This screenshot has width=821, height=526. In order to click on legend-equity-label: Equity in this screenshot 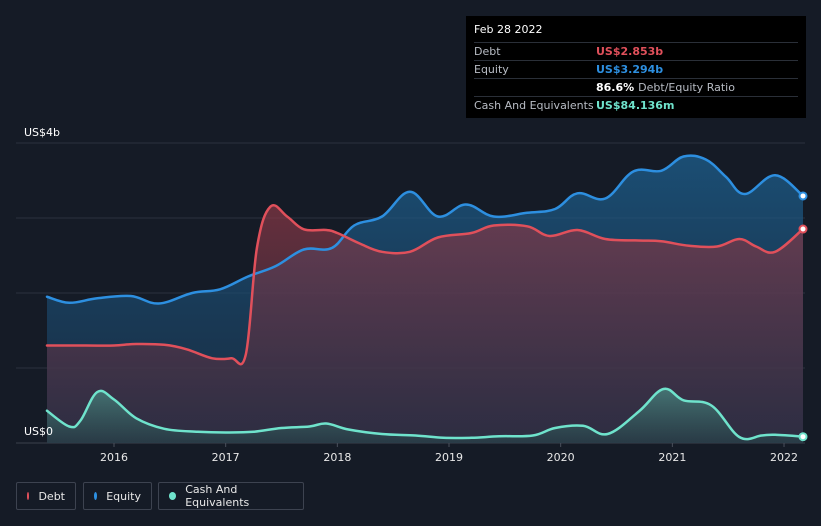, I will do `click(123, 496)`.